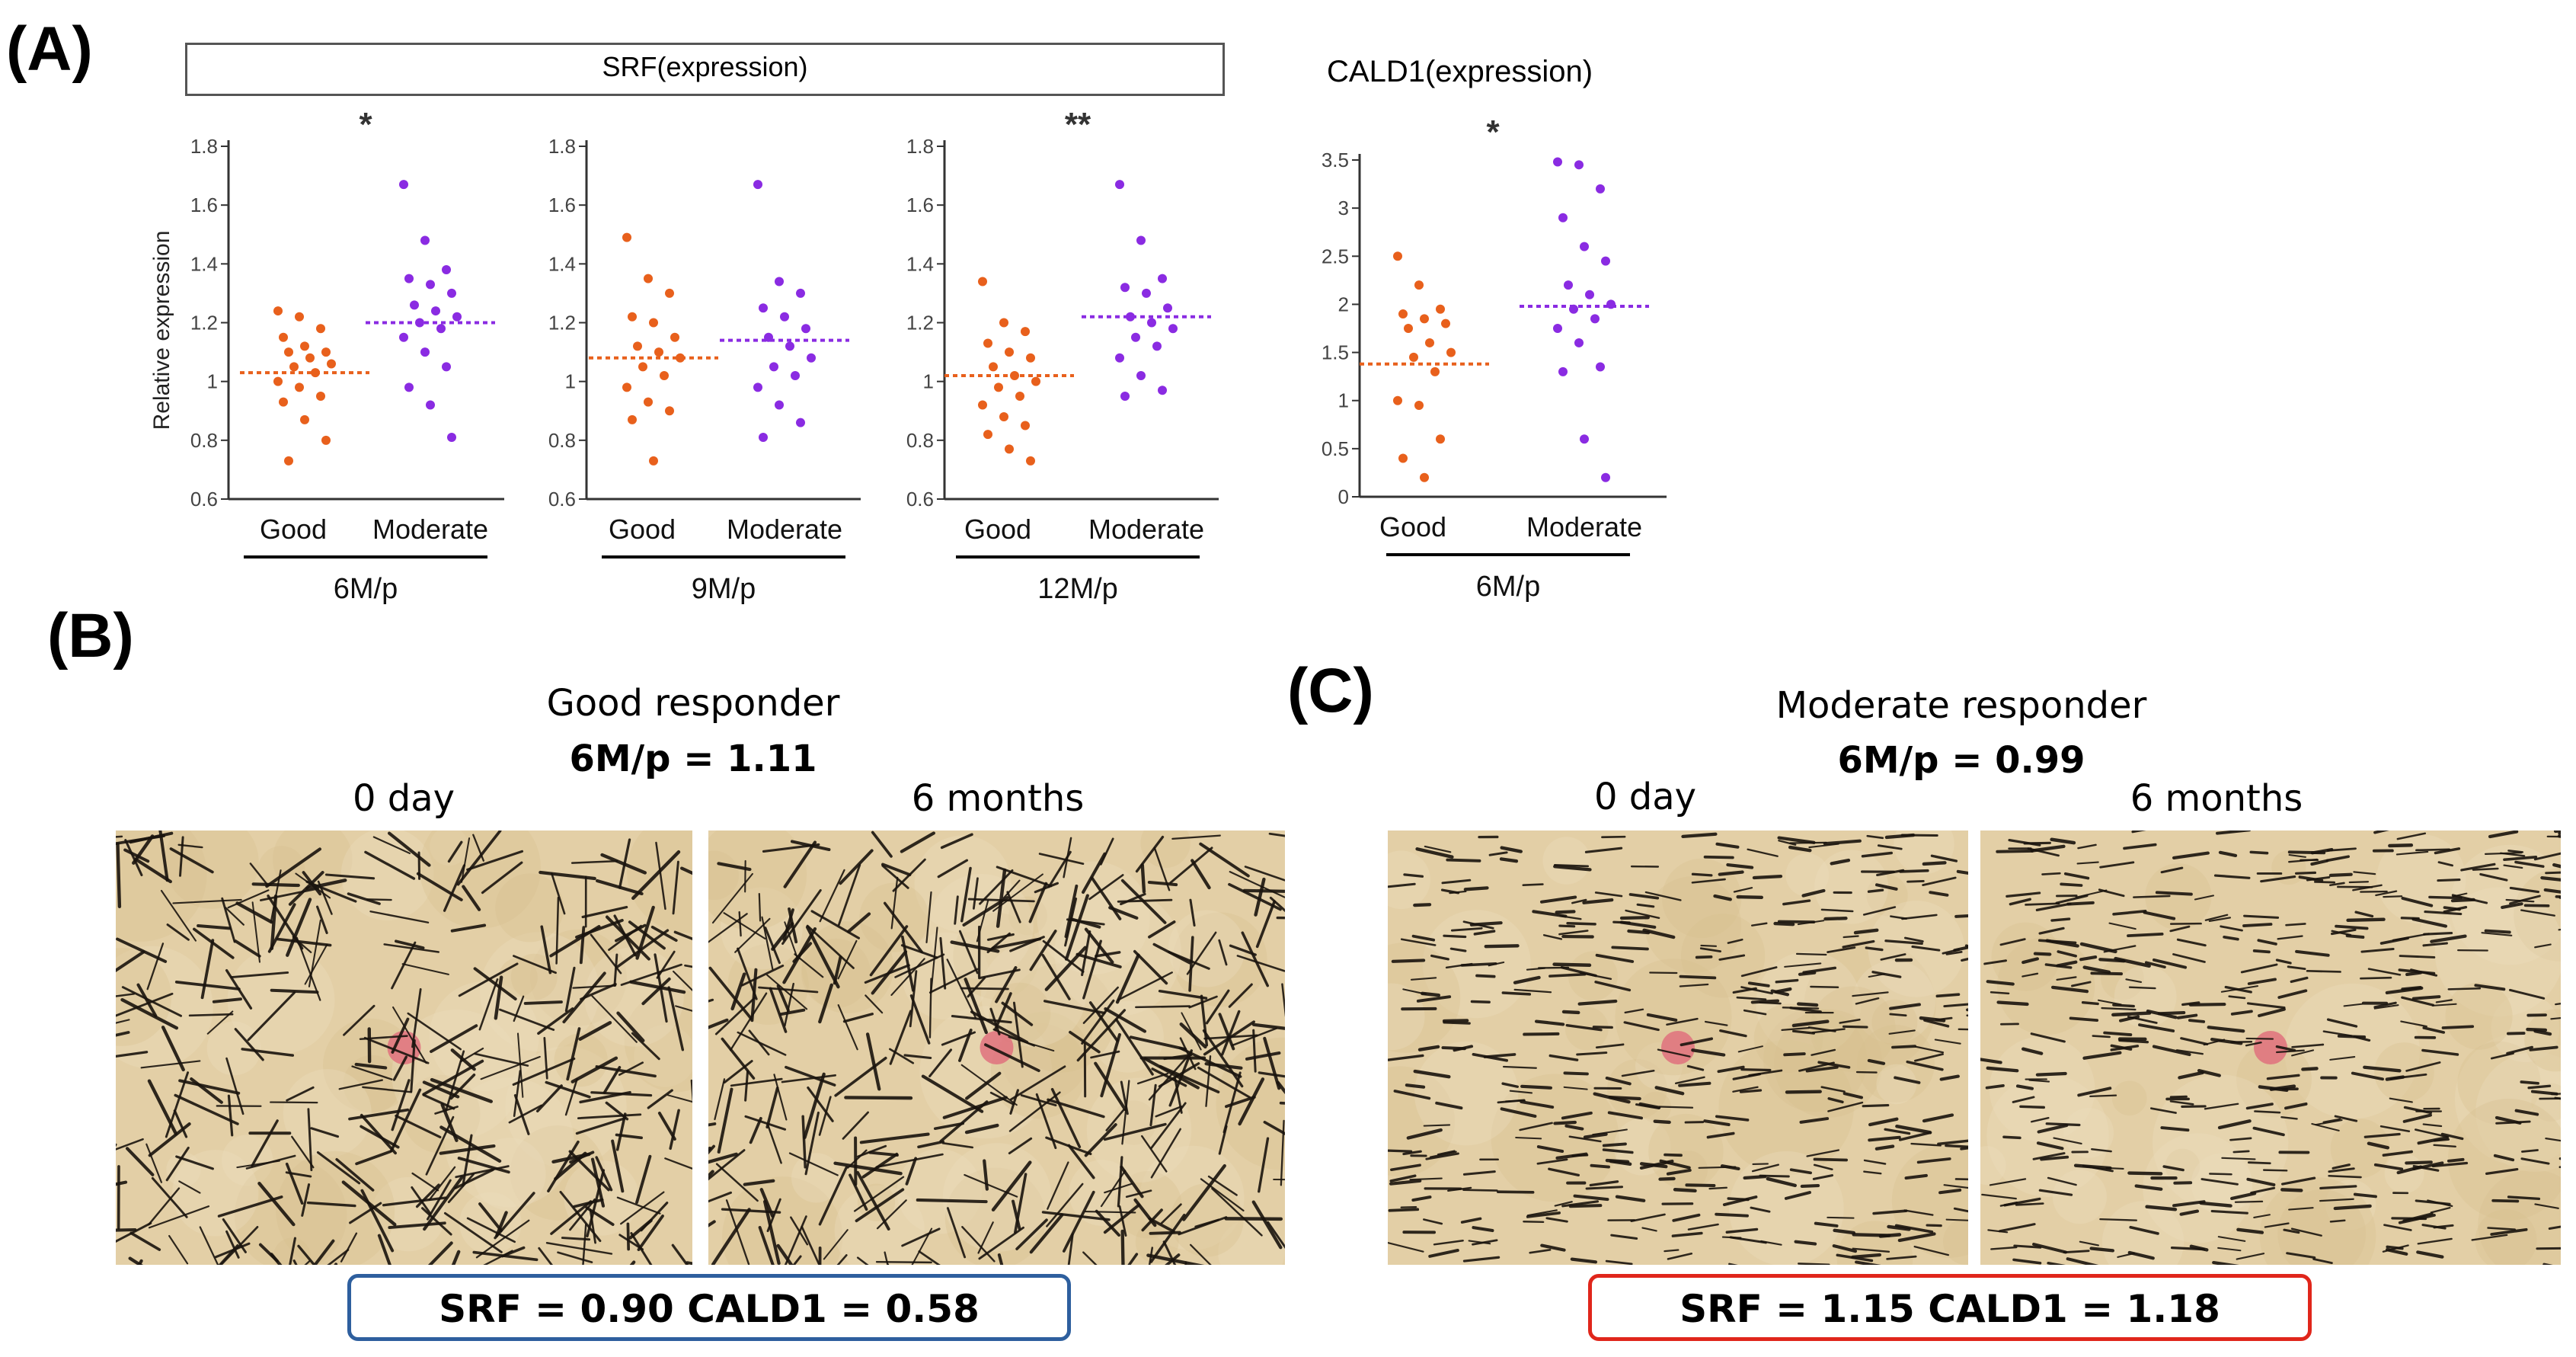 This screenshot has width=2576, height=1357. I want to click on group-label: 9M/p, so click(724, 589).